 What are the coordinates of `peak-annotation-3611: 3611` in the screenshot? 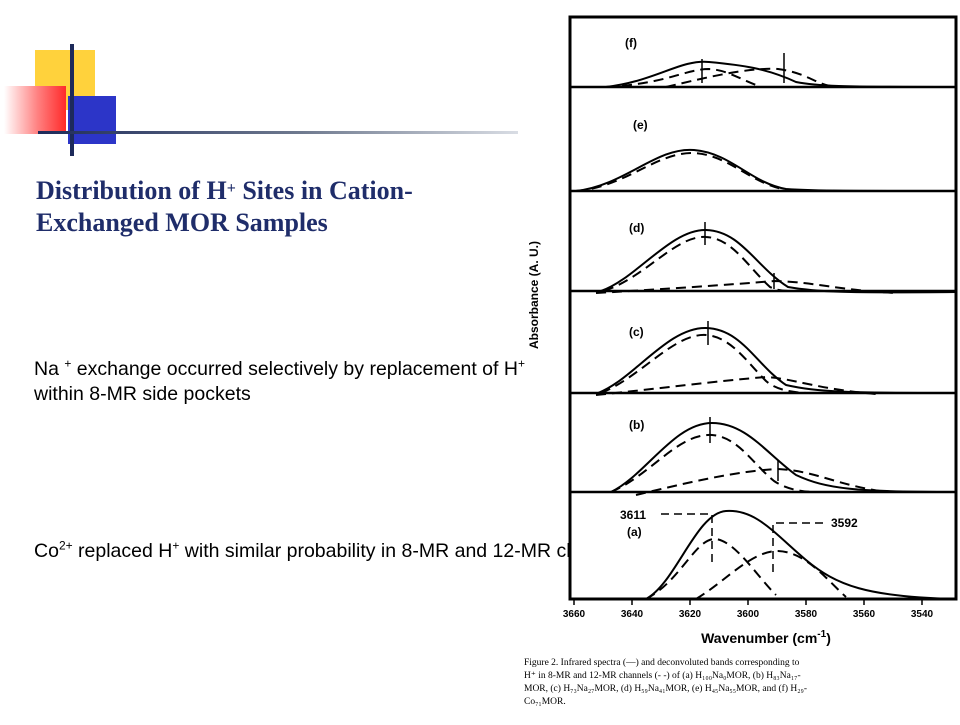 It's located at (633, 515).